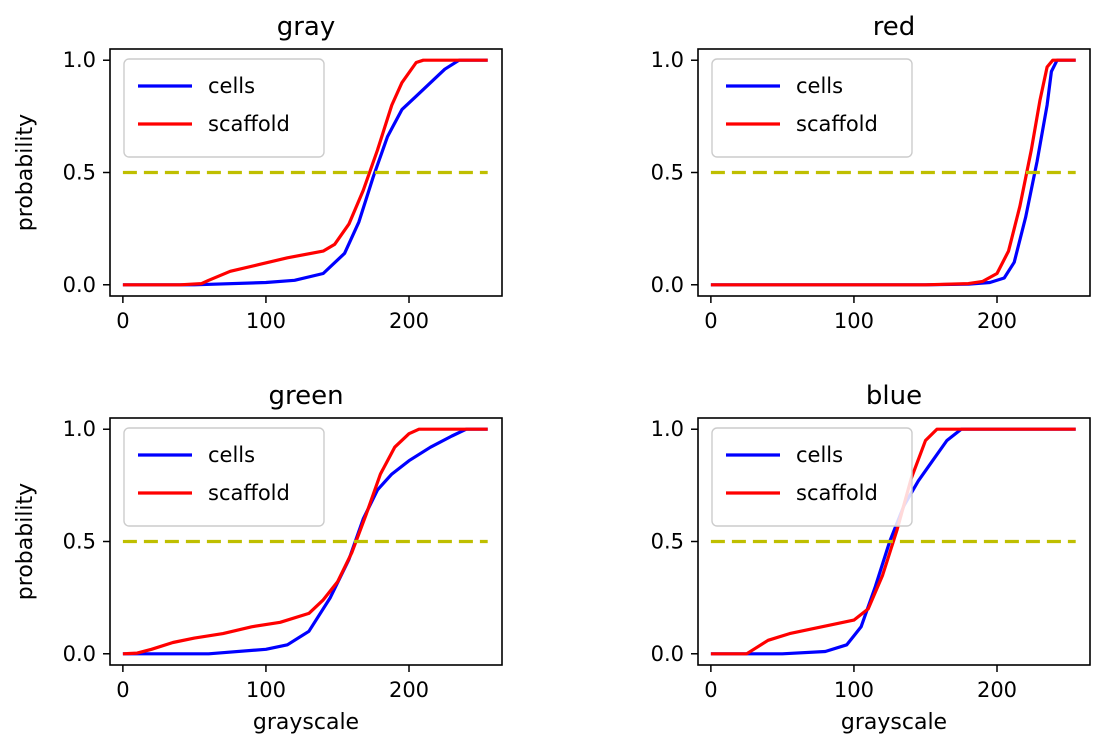 This screenshot has width=1097, height=747. Describe the element at coordinates (305, 396) in the screenshot. I see `subplot-title: green` at that location.